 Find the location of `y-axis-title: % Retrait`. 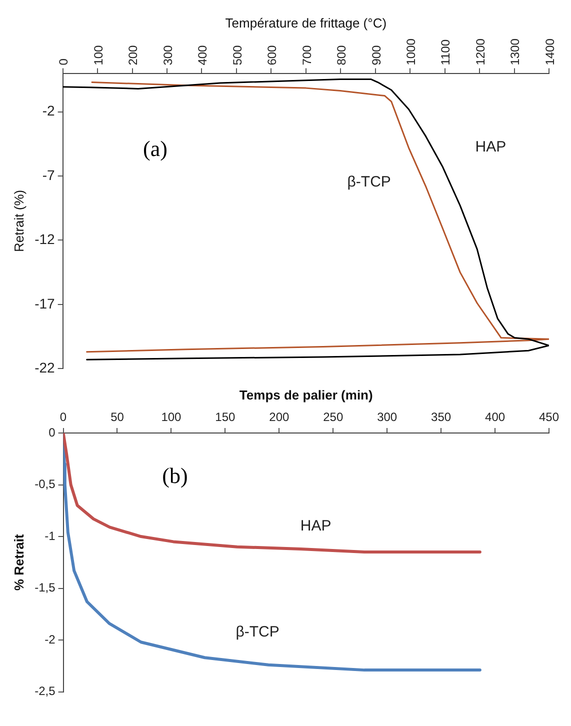

y-axis-title: % Retrait is located at coordinates (18, 562).